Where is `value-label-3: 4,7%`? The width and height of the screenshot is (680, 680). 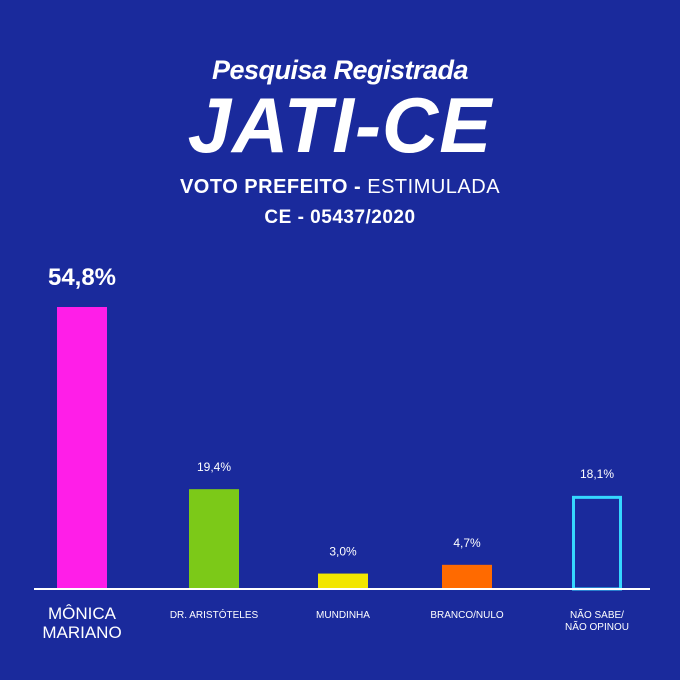 value-label-3: 4,7% is located at coordinates (467, 543).